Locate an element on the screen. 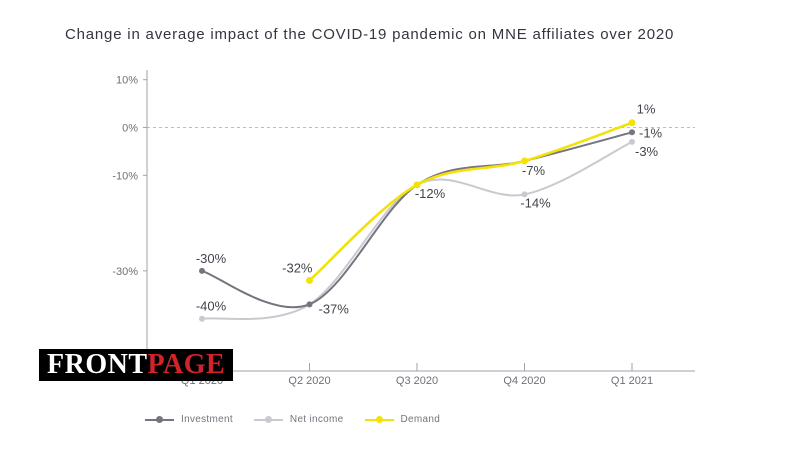 The height and width of the screenshot is (450, 800). net-income-line-marker-icon is located at coordinates (268, 419).